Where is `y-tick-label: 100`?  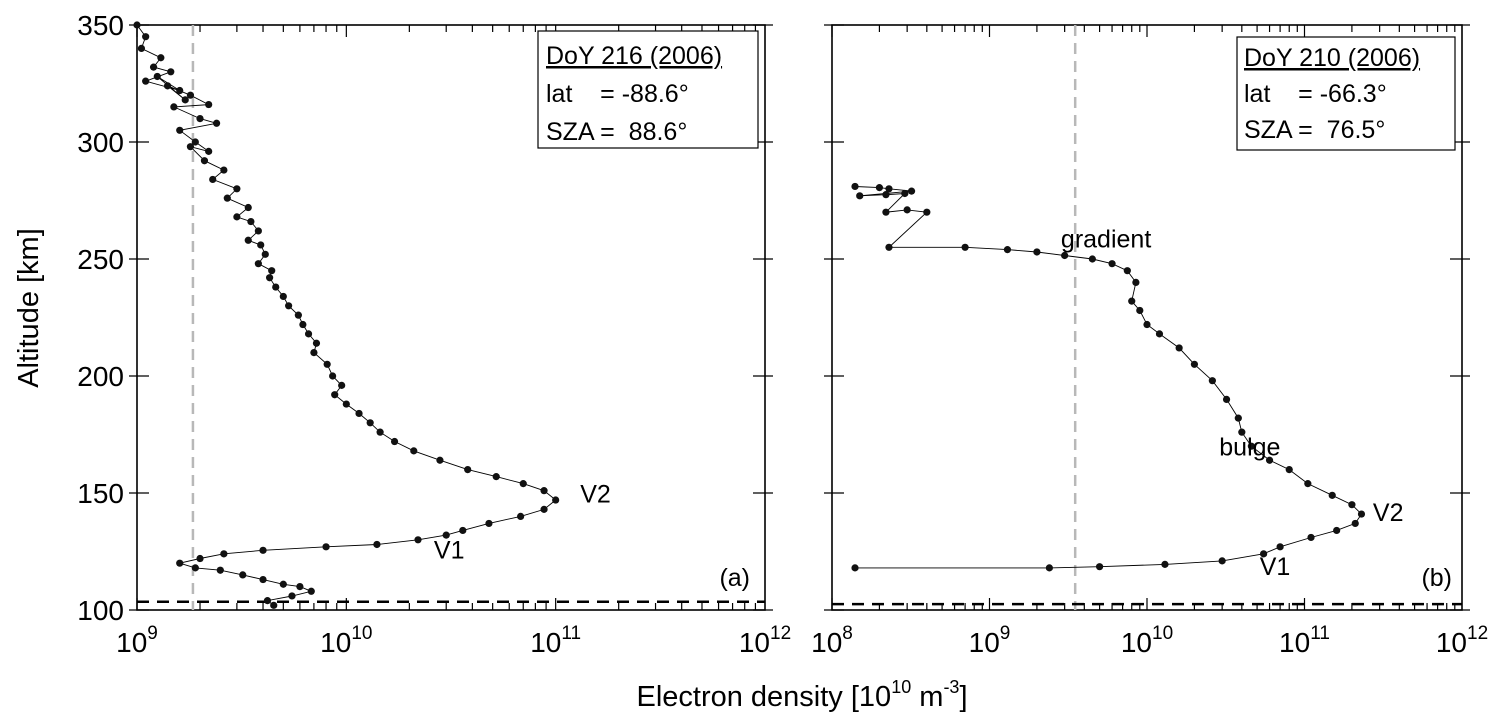 y-tick-label: 100 is located at coordinates (100, 610).